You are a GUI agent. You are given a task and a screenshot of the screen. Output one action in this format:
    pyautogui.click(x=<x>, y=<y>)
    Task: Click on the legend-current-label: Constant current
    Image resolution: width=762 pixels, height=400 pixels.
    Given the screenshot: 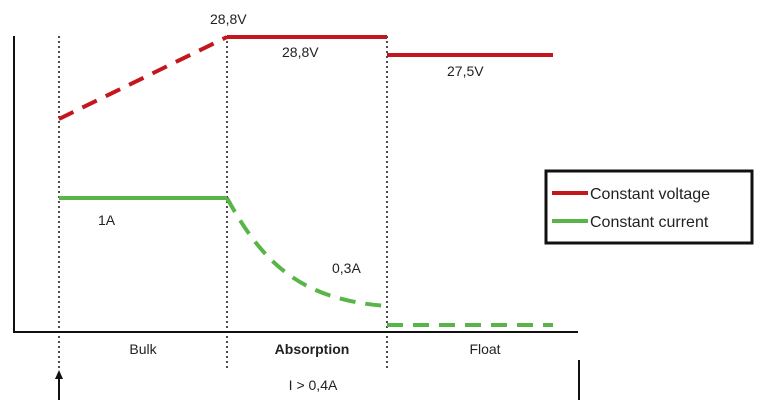 What is the action you would take?
    pyautogui.click(x=649, y=222)
    